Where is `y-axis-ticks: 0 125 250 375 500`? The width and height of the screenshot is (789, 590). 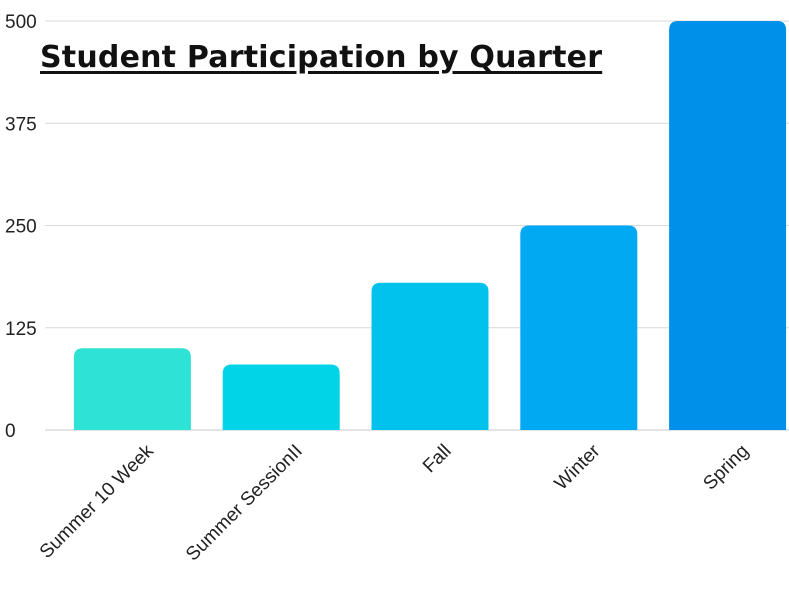
y-axis-ticks: 0 125 250 375 500 is located at coordinates (21, 227).